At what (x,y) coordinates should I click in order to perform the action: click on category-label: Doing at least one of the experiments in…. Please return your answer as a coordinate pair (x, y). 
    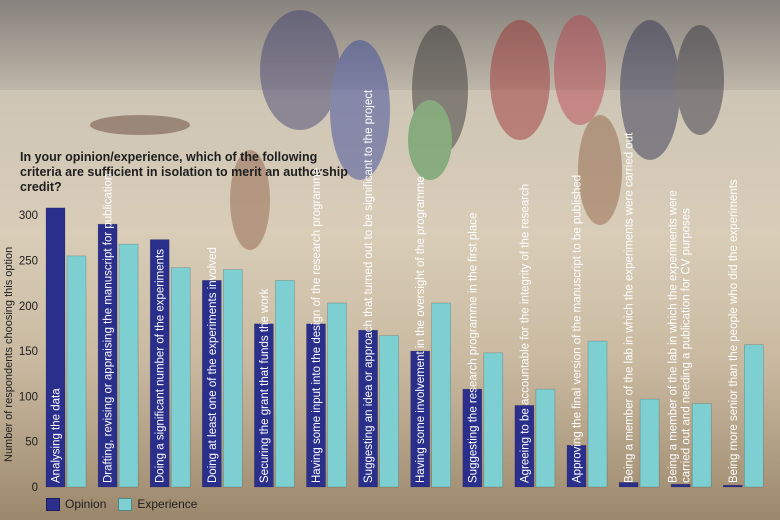
    Looking at the image, I should click on (213, 365).